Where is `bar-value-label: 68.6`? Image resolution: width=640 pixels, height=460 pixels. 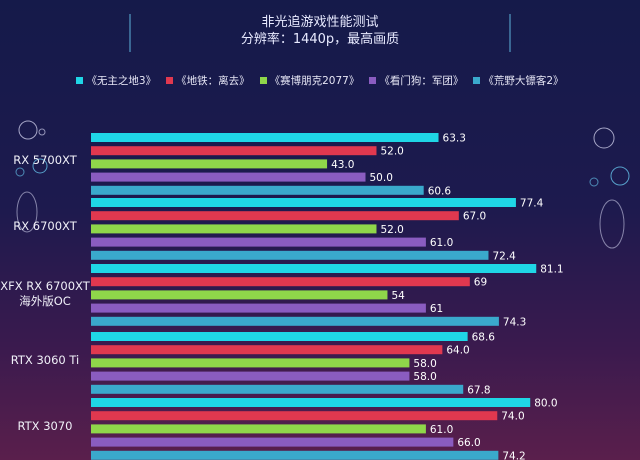
bar-value-label: 68.6 is located at coordinates (484, 338).